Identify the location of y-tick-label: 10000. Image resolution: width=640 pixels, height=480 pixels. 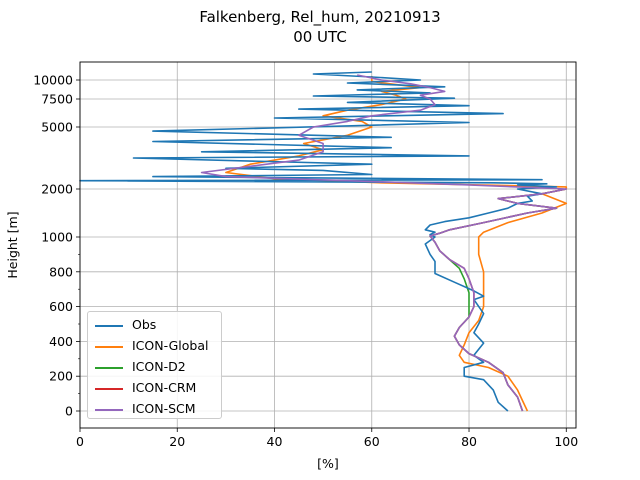
(53, 80).